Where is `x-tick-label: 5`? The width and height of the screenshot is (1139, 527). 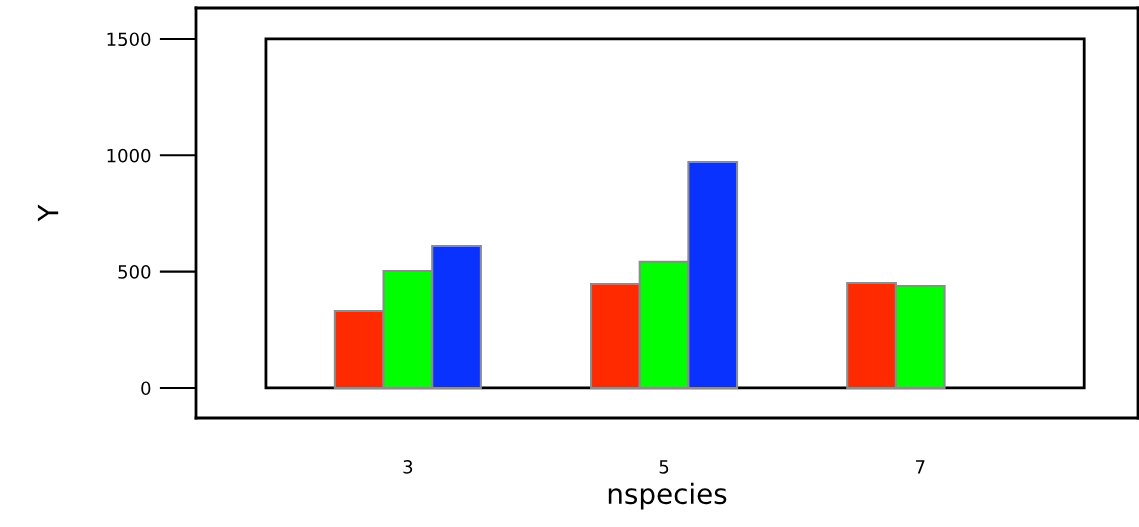
x-tick-label: 5 is located at coordinates (664, 467).